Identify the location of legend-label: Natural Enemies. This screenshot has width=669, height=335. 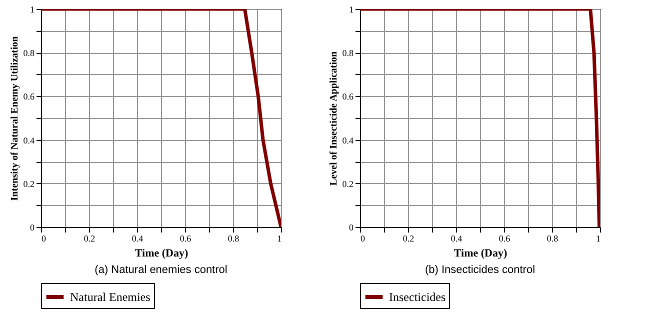
(110, 297).